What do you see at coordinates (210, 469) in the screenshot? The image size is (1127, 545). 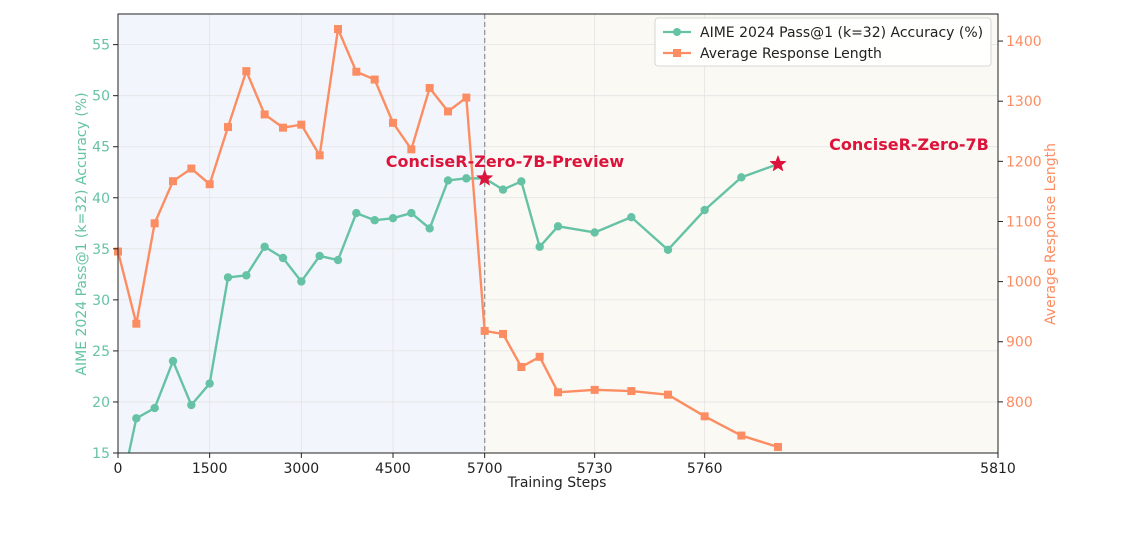 I see `x-tick-label: 1500` at bounding box center [210, 469].